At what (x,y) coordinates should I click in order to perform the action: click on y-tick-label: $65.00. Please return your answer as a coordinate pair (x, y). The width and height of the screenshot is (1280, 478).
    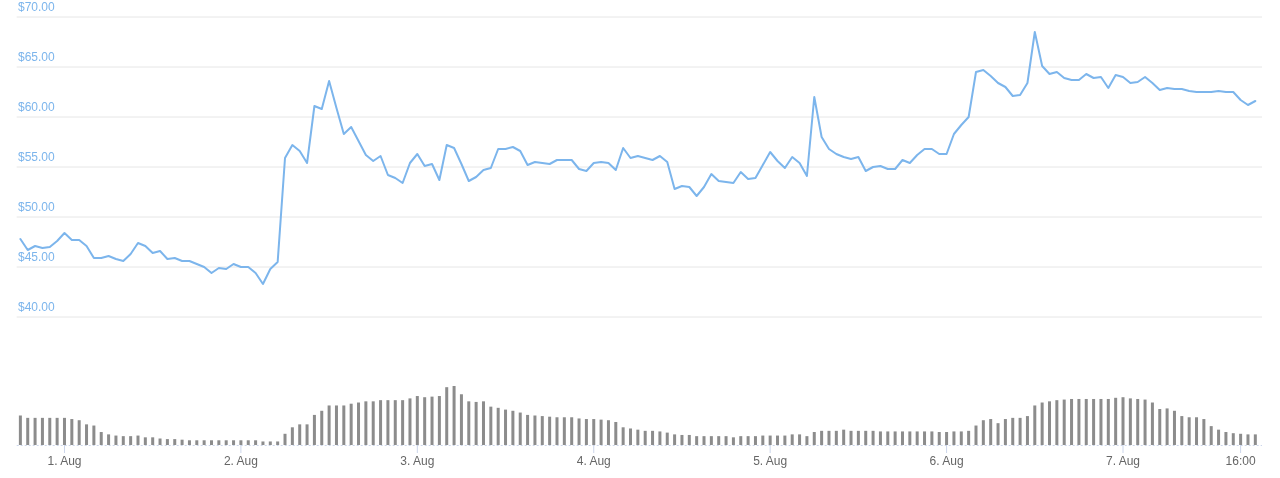
    Looking at the image, I should click on (37, 57).